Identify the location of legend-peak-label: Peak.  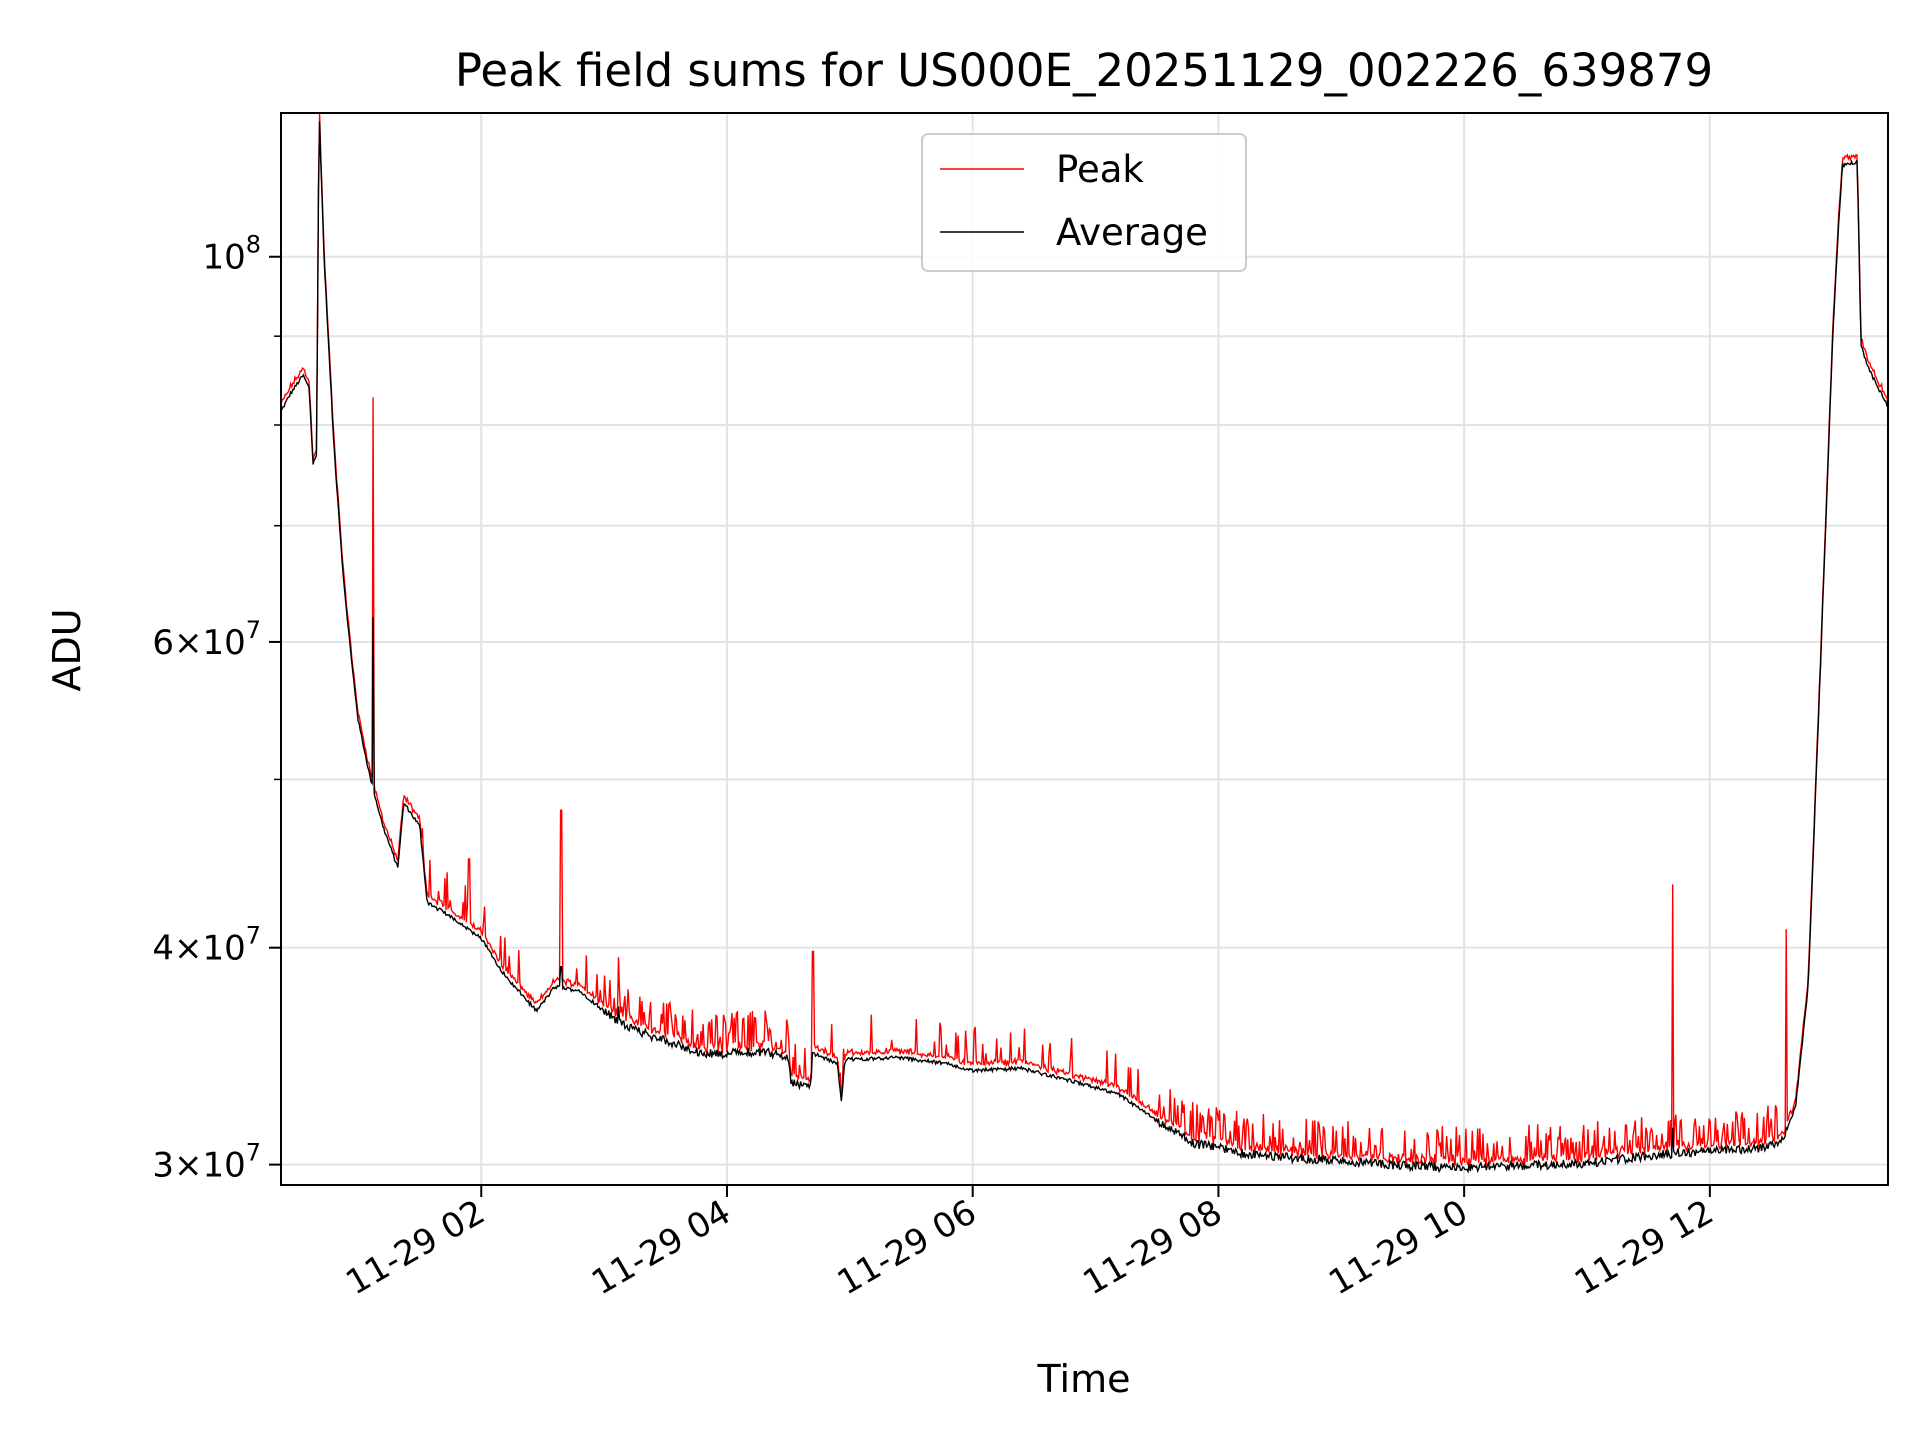
(1100, 169).